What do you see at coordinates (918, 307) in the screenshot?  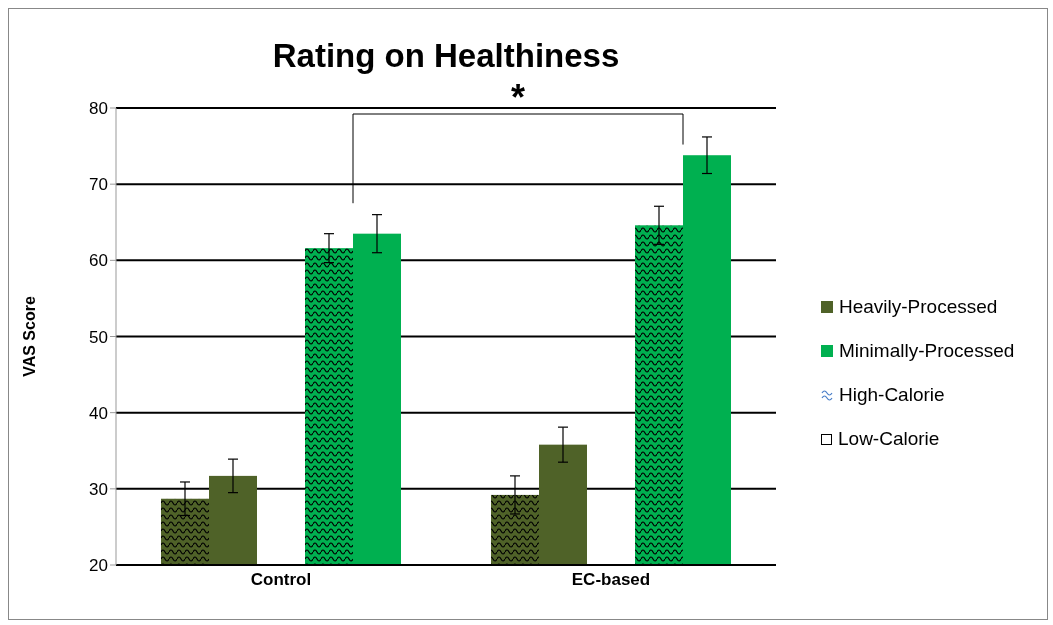 I see `text: Heavily-Processed` at bounding box center [918, 307].